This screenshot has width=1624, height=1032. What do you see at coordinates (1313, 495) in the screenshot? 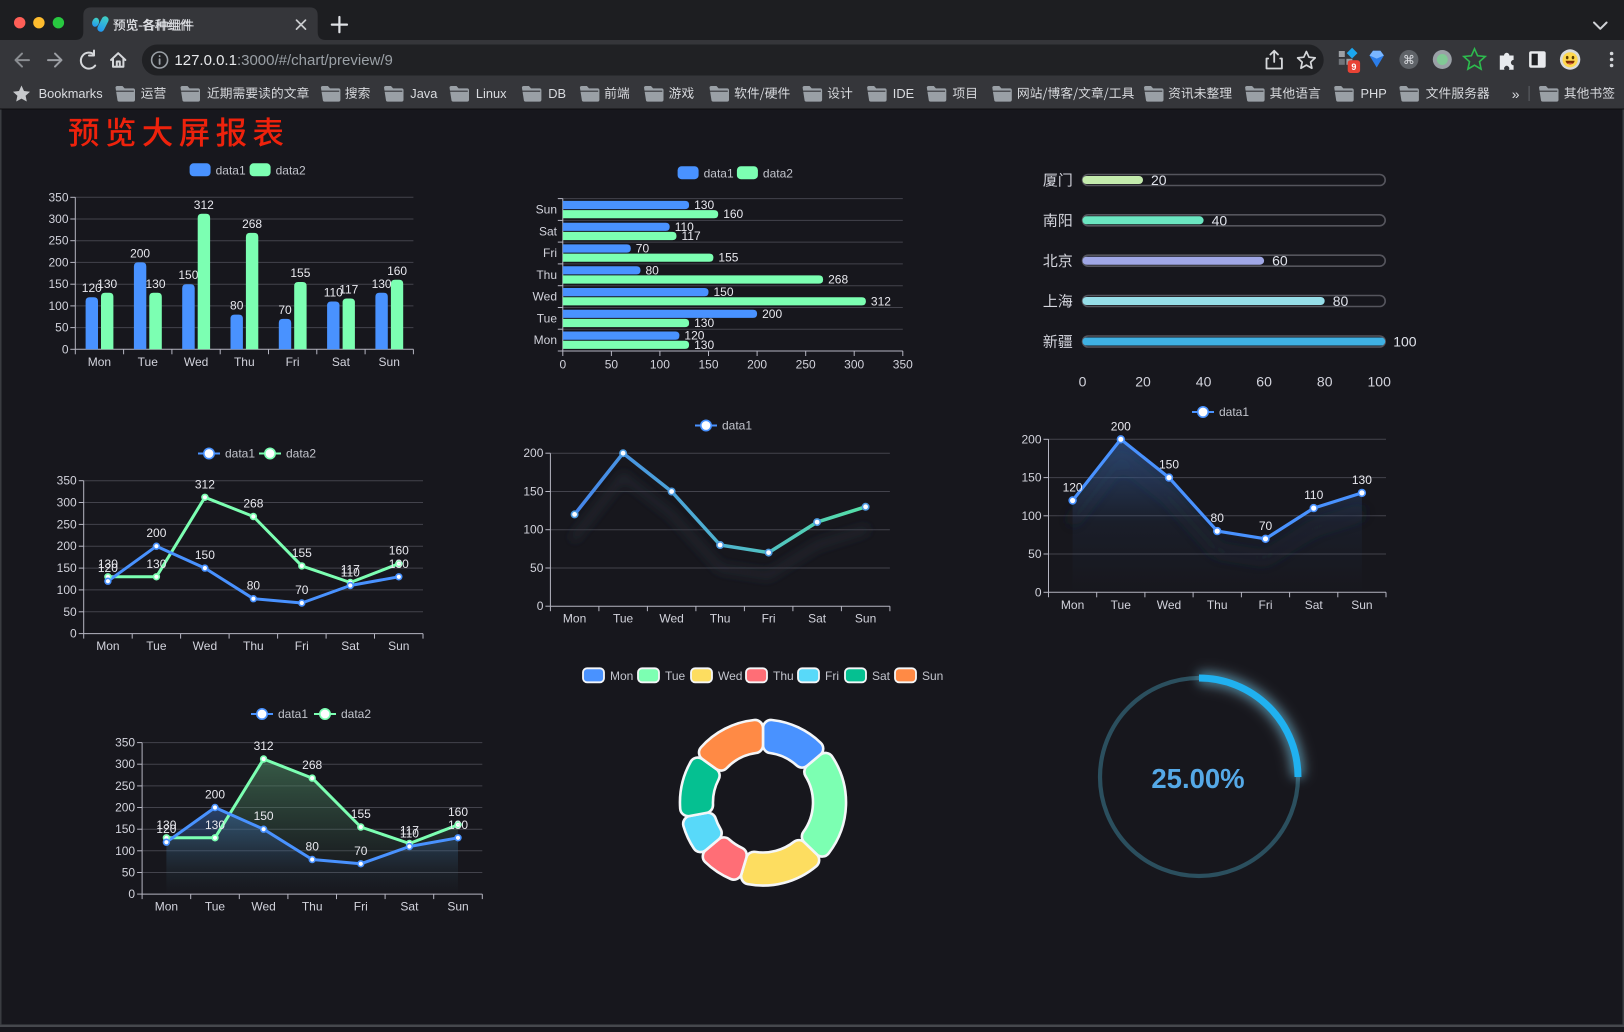
I see `svg-text: 110` at bounding box center [1313, 495].